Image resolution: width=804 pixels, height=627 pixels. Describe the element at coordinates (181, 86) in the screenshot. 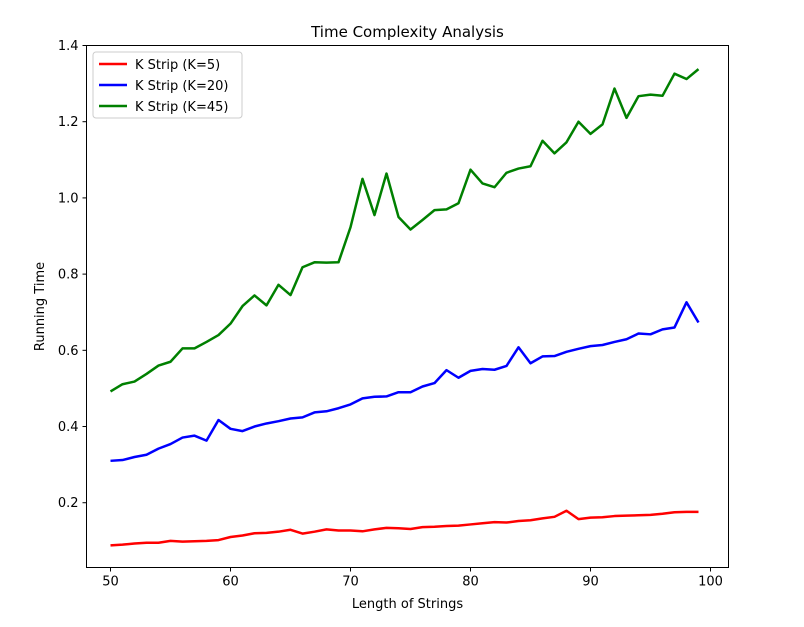

I see `legend-label-k20: K Strip (K=20)` at that location.